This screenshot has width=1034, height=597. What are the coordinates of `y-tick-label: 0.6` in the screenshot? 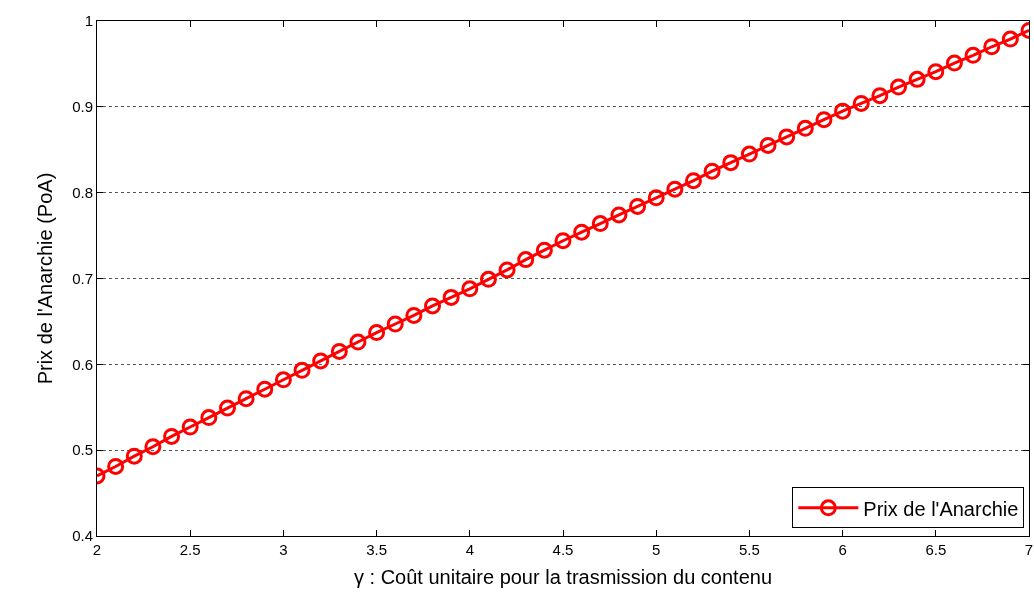 It's located at (82, 364).